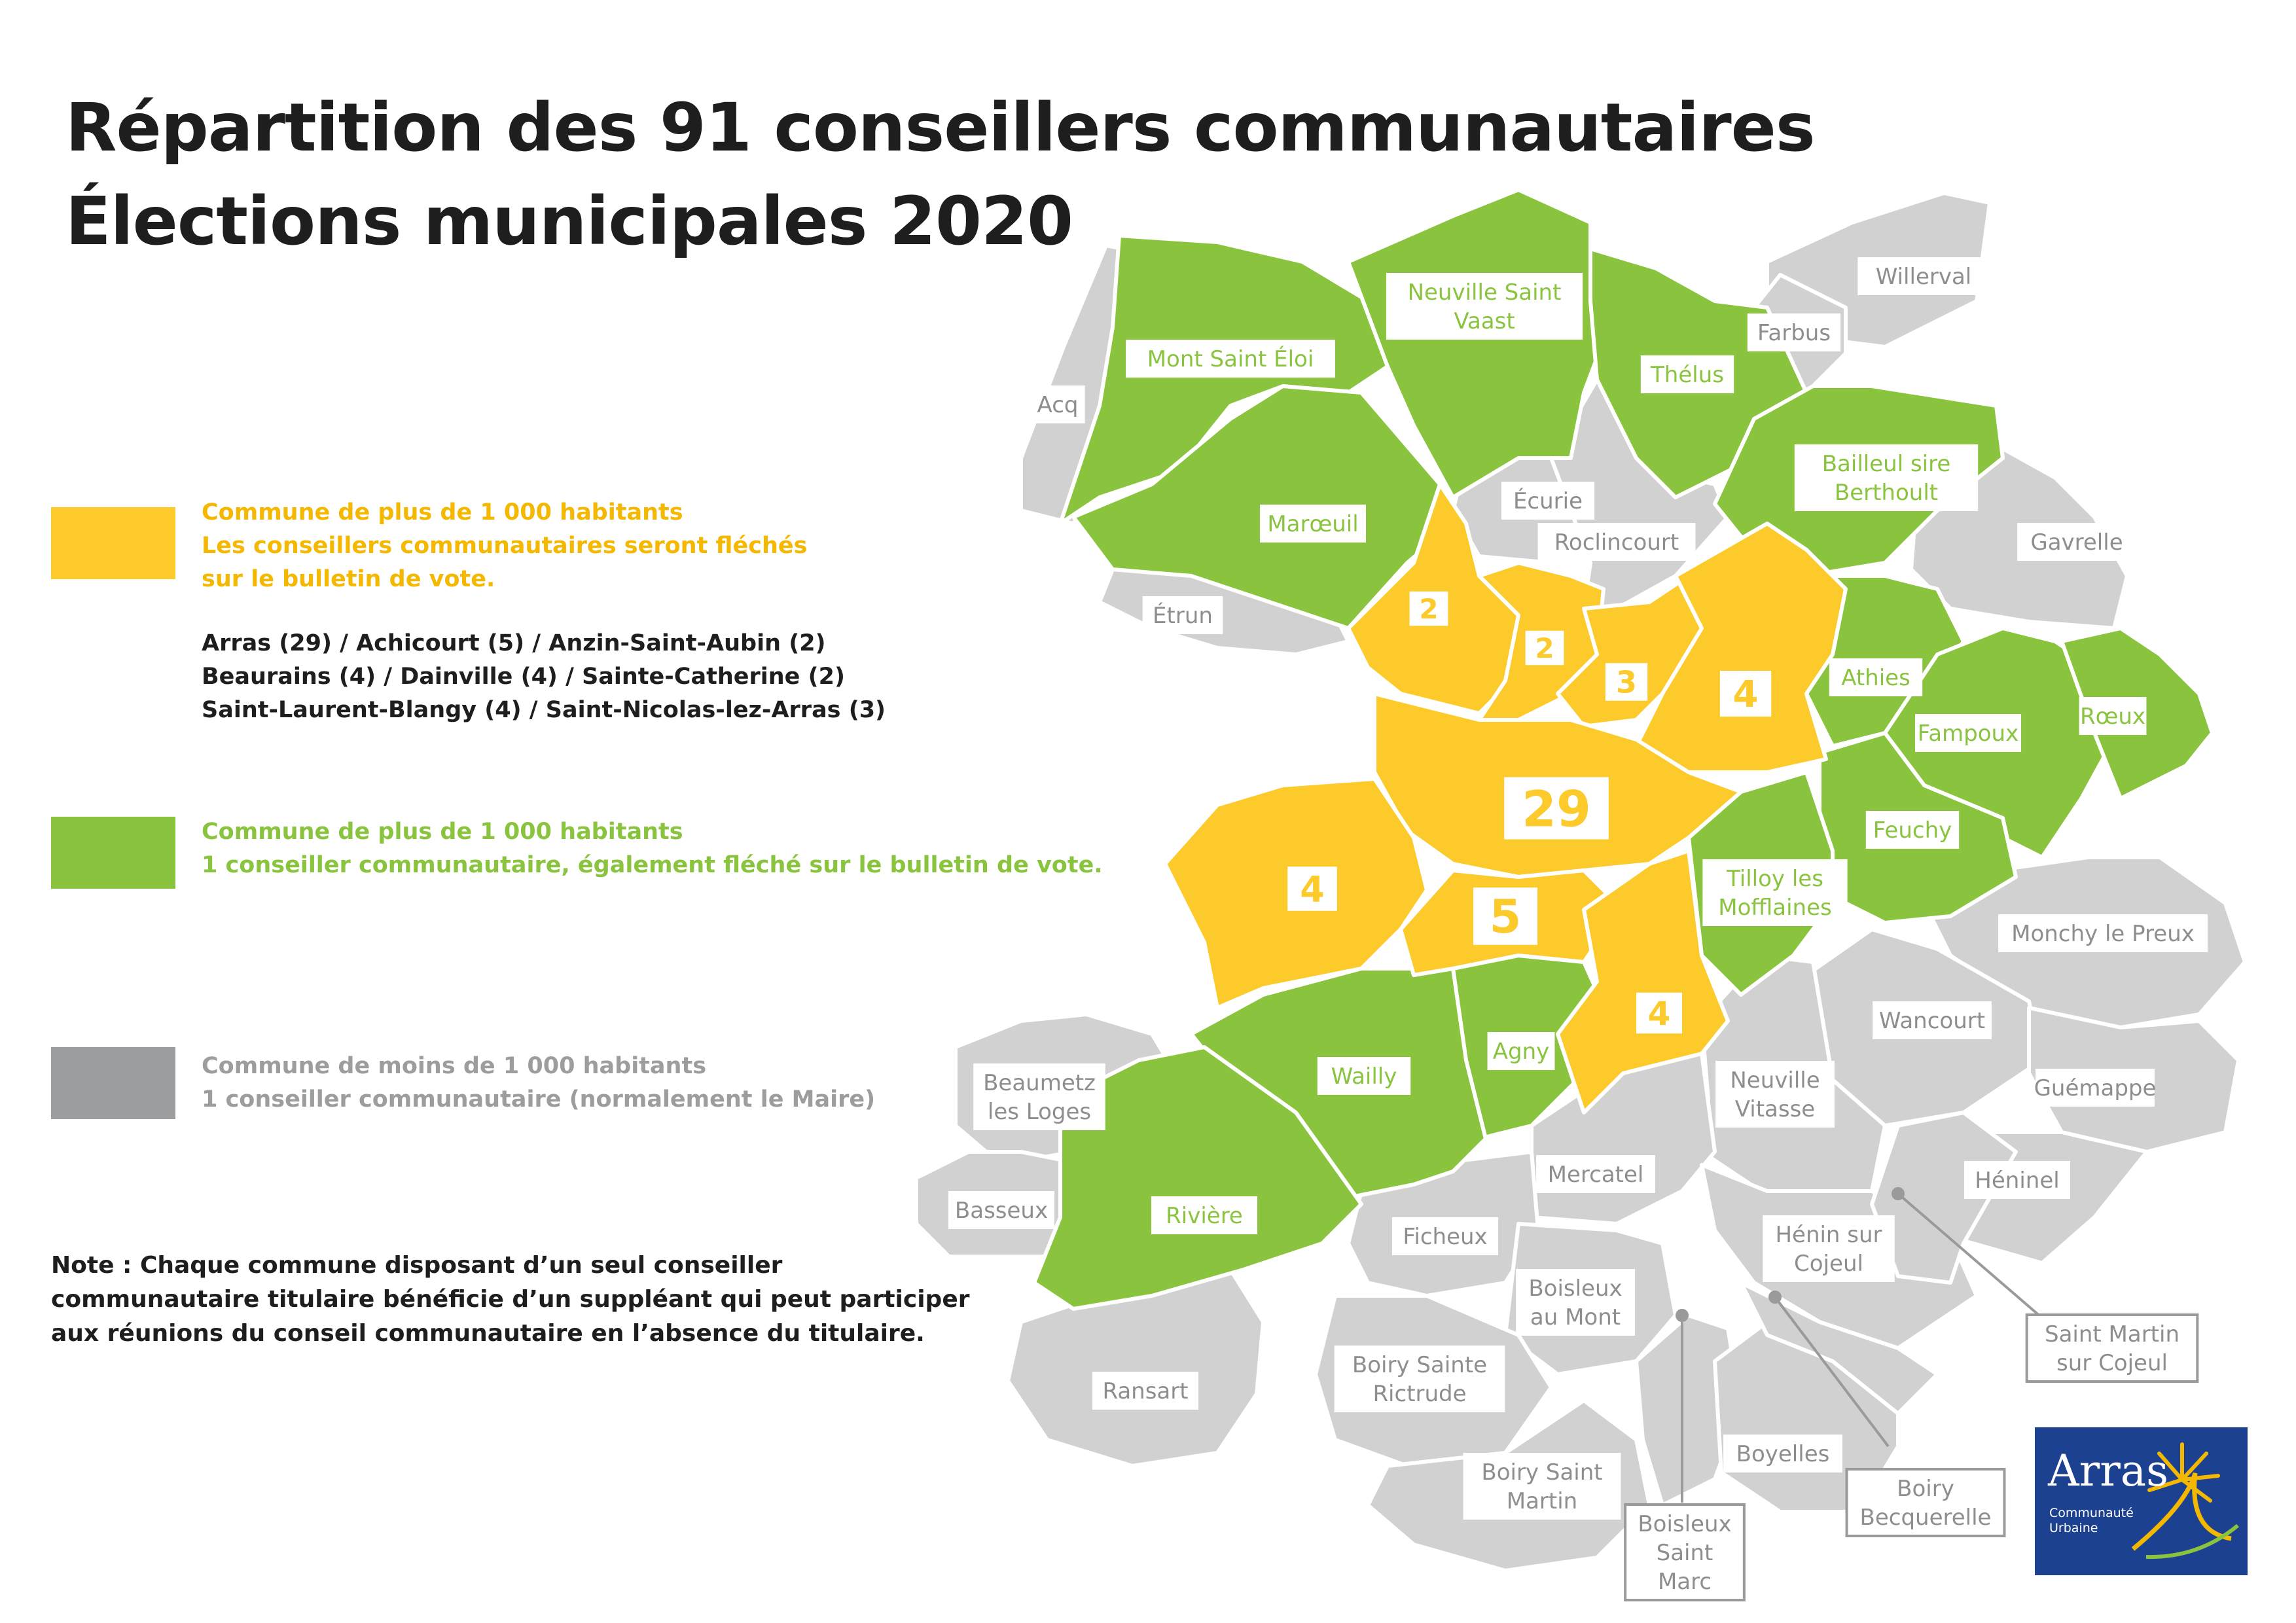 This screenshot has height=1623, width=2296. I want to click on commune-label-r-ux: Rœux, so click(2113, 716).